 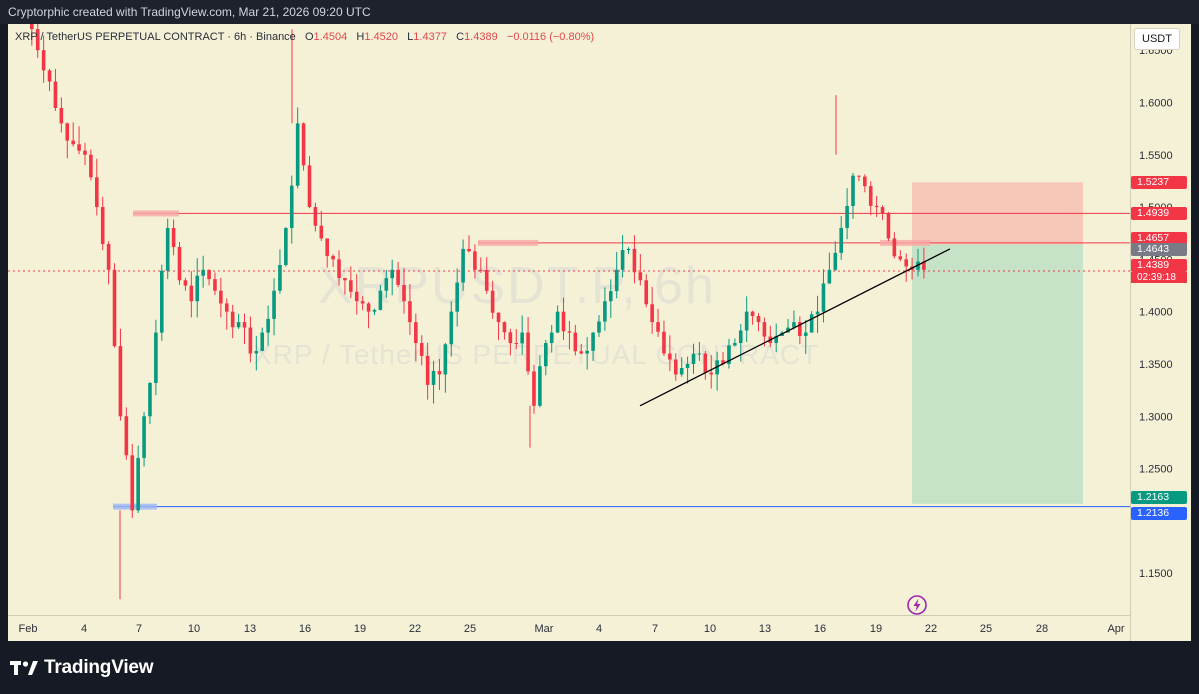 I want to click on take-profit-zone, so click(x=997, y=374).